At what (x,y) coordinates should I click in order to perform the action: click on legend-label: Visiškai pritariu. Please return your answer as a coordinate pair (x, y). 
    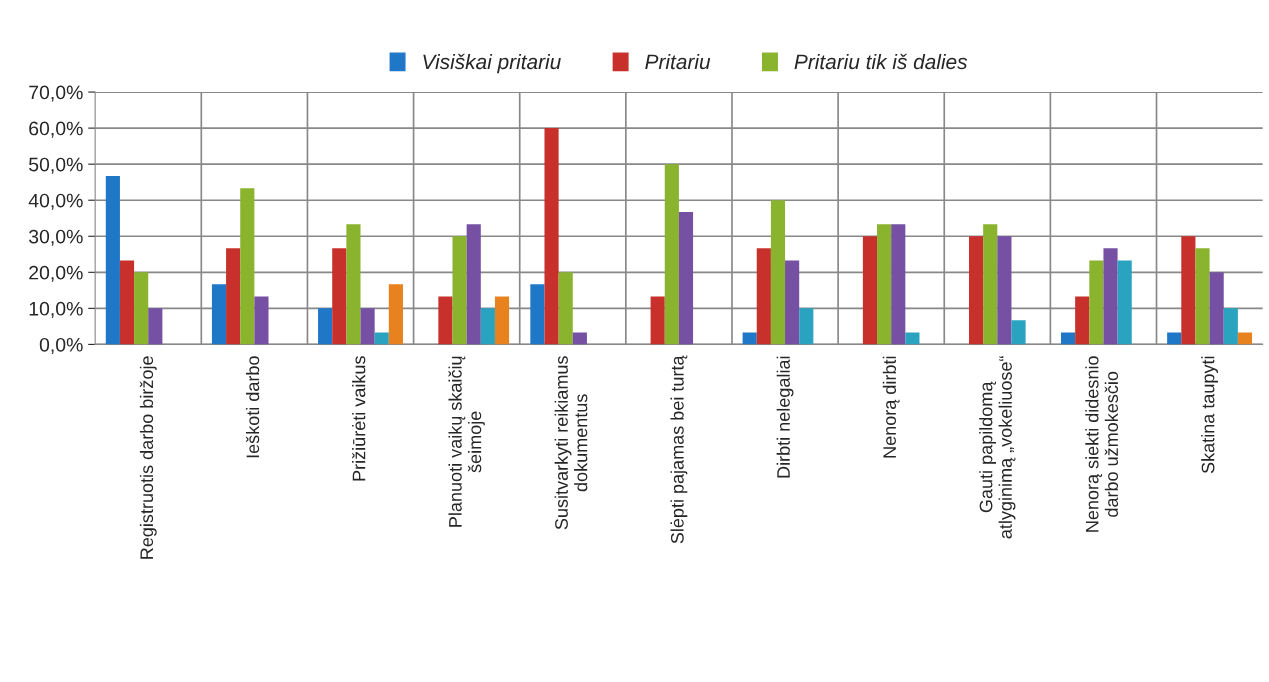
    Looking at the image, I should click on (492, 63).